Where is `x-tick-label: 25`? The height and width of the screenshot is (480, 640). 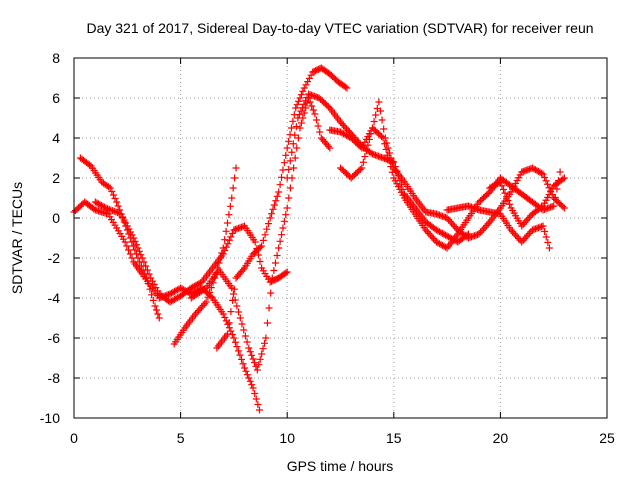
x-tick-label: 25 is located at coordinates (607, 438).